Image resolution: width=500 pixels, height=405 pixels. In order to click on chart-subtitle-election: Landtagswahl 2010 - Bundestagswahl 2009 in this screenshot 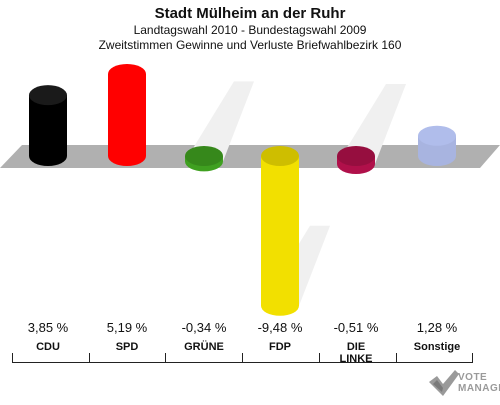, I will do `click(250, 30)`.